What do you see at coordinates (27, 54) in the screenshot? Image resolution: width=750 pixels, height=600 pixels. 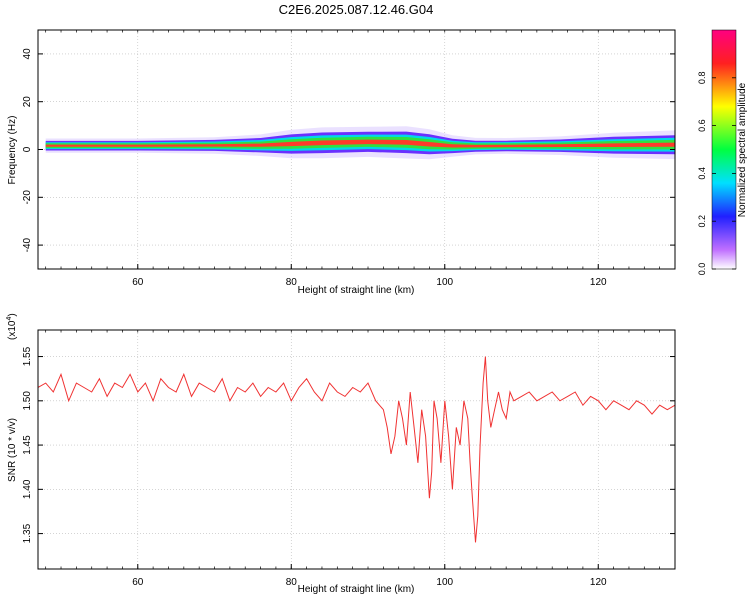 I see `spectrogram-y-tick-label: 40` at bounding box center [27, 54].